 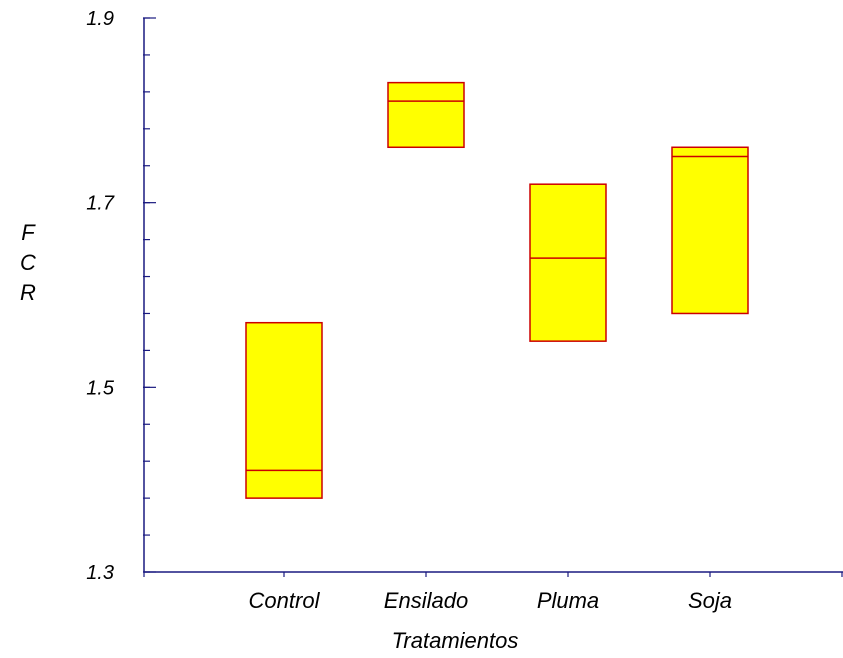 I want to click on x-tick-label: Control, so click(x=285, y=600).